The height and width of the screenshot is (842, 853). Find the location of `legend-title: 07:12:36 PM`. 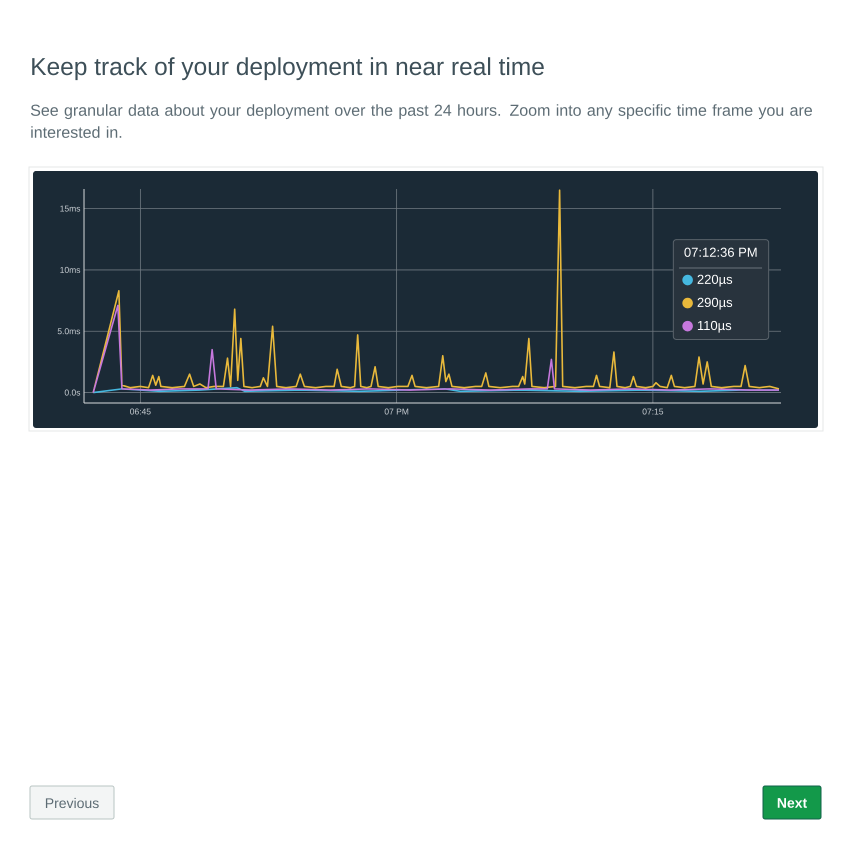

legend-title: 07:12:36 PM is located at coordinates (720, 252).